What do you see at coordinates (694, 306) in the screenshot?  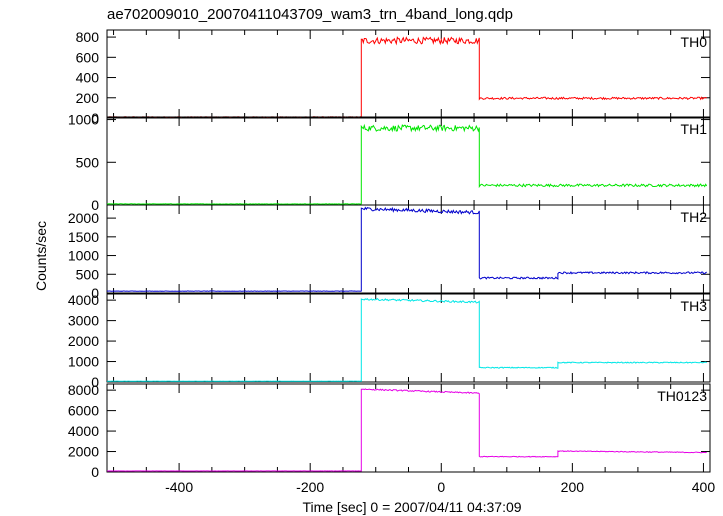 I see `panel-label: TH3` at bounding box center [694, 306].